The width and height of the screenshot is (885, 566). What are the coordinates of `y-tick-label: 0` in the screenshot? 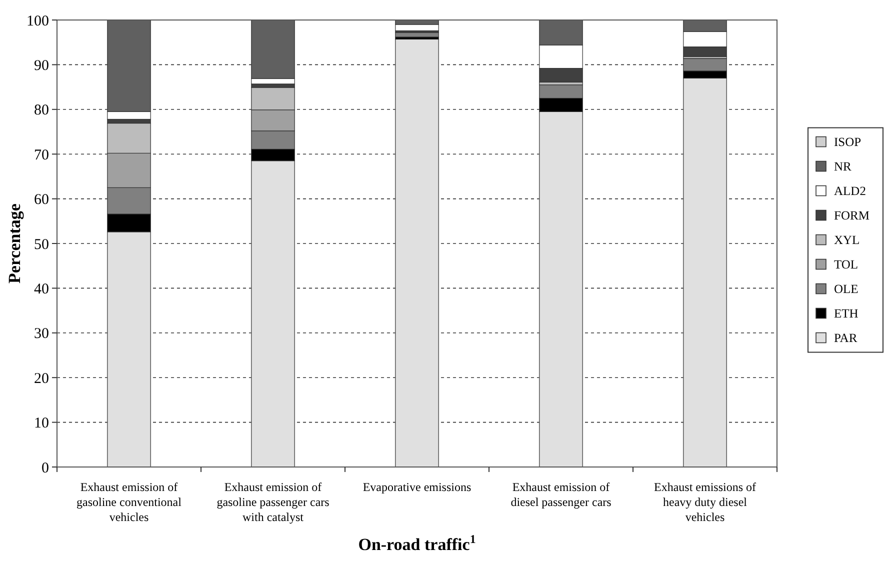 It's located at (45, 468).